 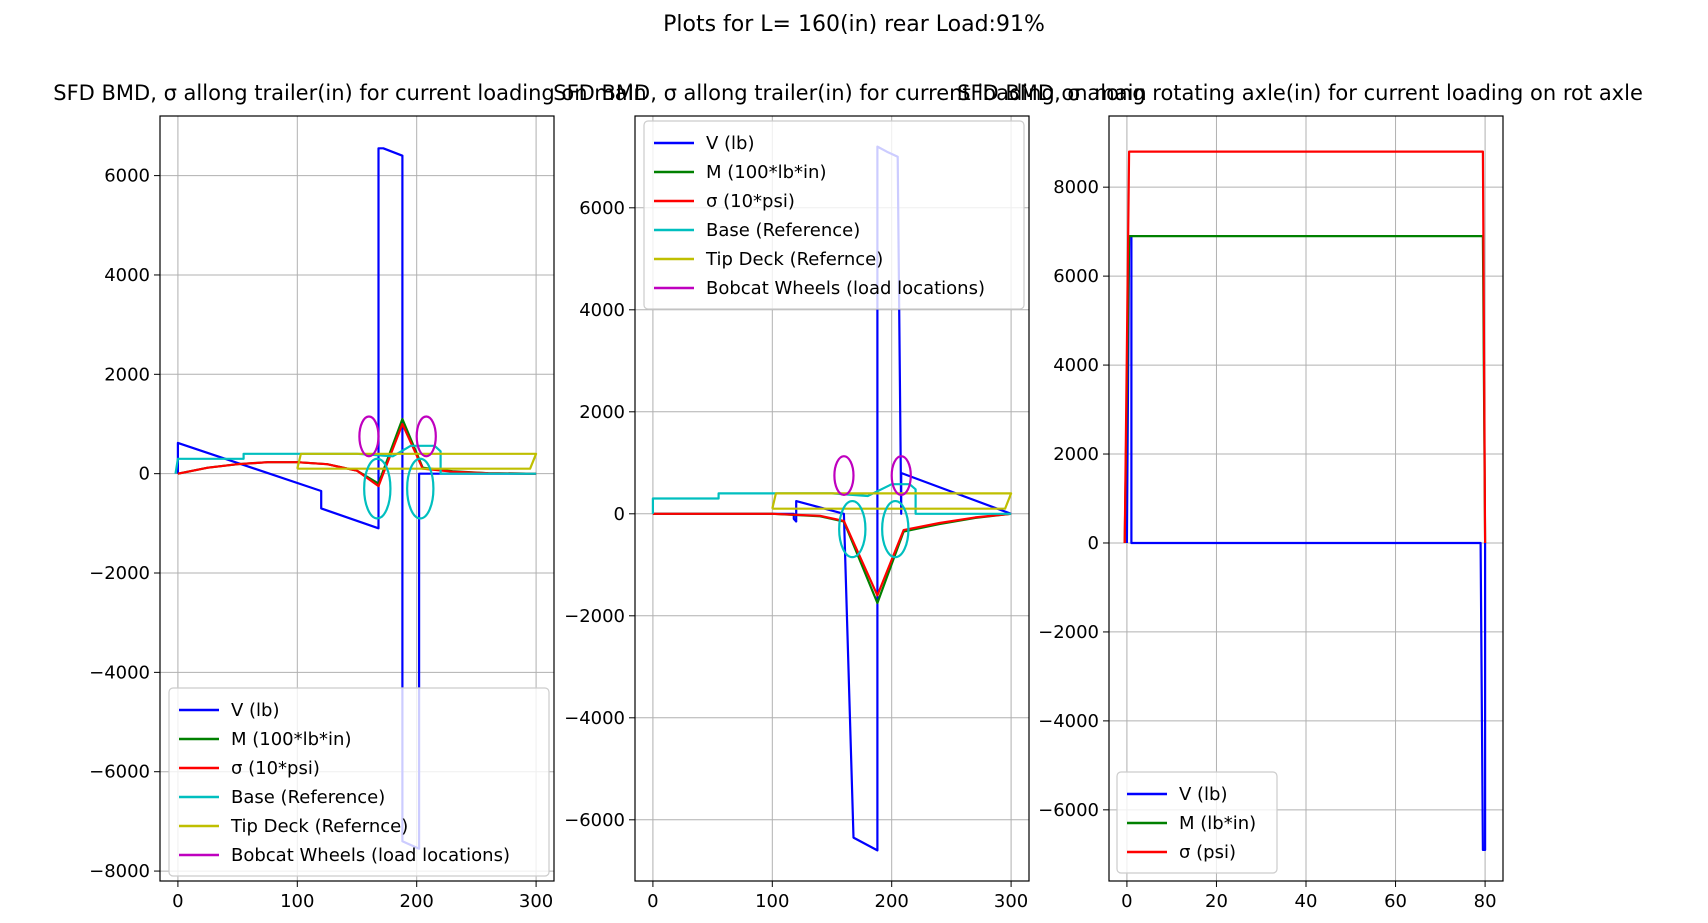 I want to click on legend-label: σ (psi), so click(x=1207, y=852).